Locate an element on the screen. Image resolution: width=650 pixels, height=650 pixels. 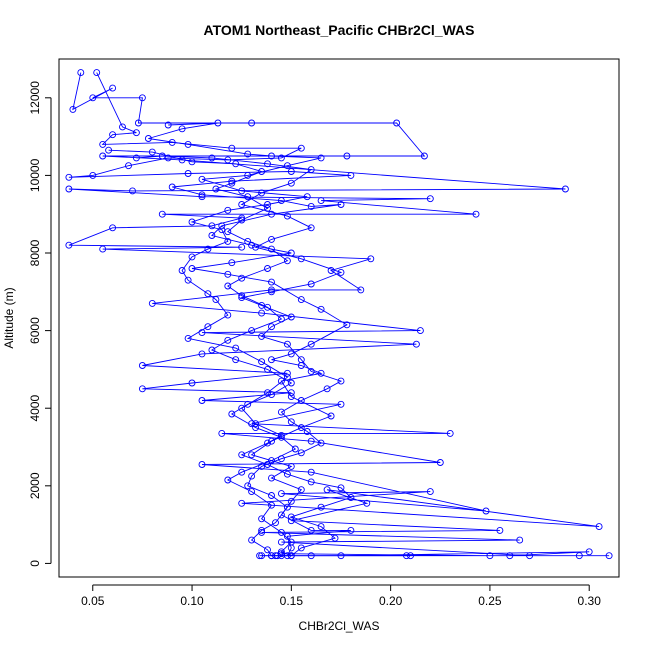
x-tick-label: 0.20 is located at coordinates (391, 601).